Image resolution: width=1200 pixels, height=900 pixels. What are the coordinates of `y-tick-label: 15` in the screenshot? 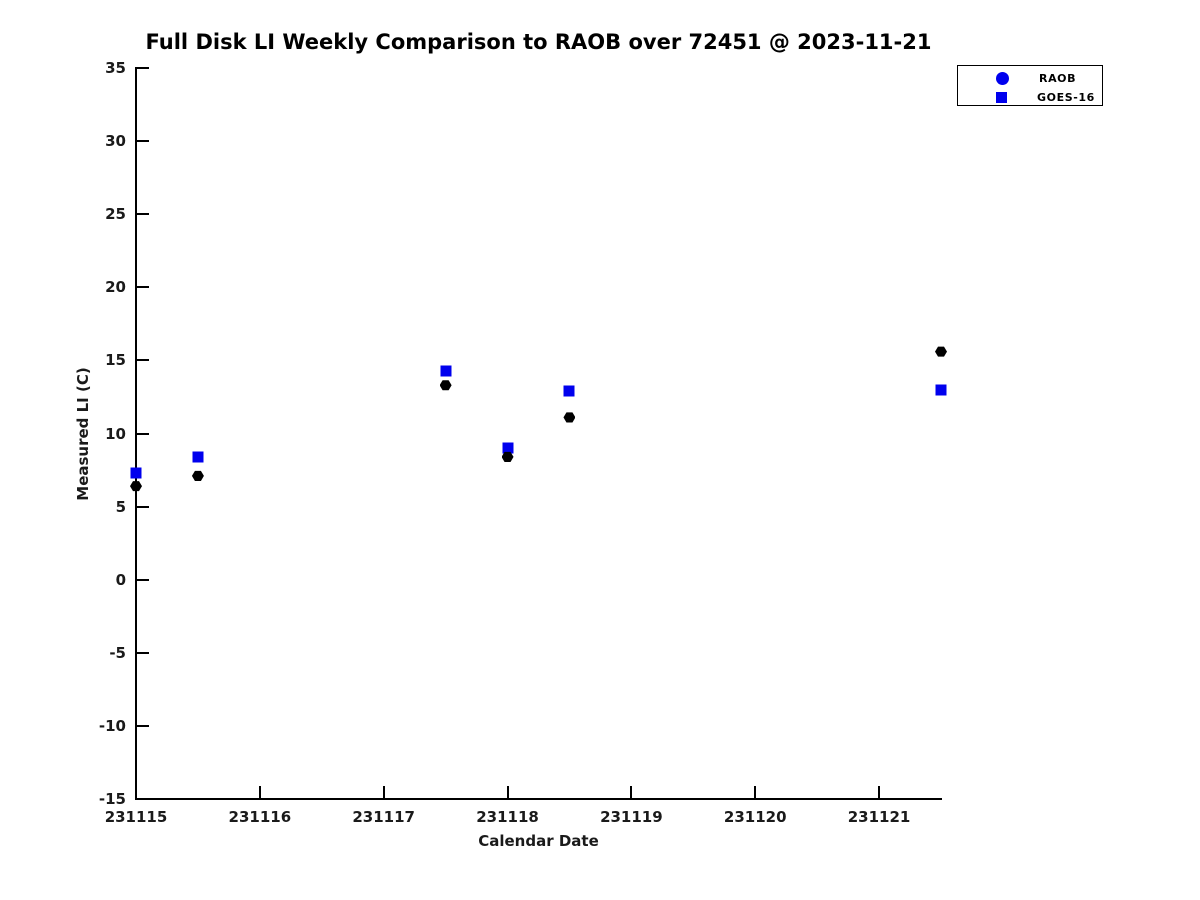 It's located at (115, 360).